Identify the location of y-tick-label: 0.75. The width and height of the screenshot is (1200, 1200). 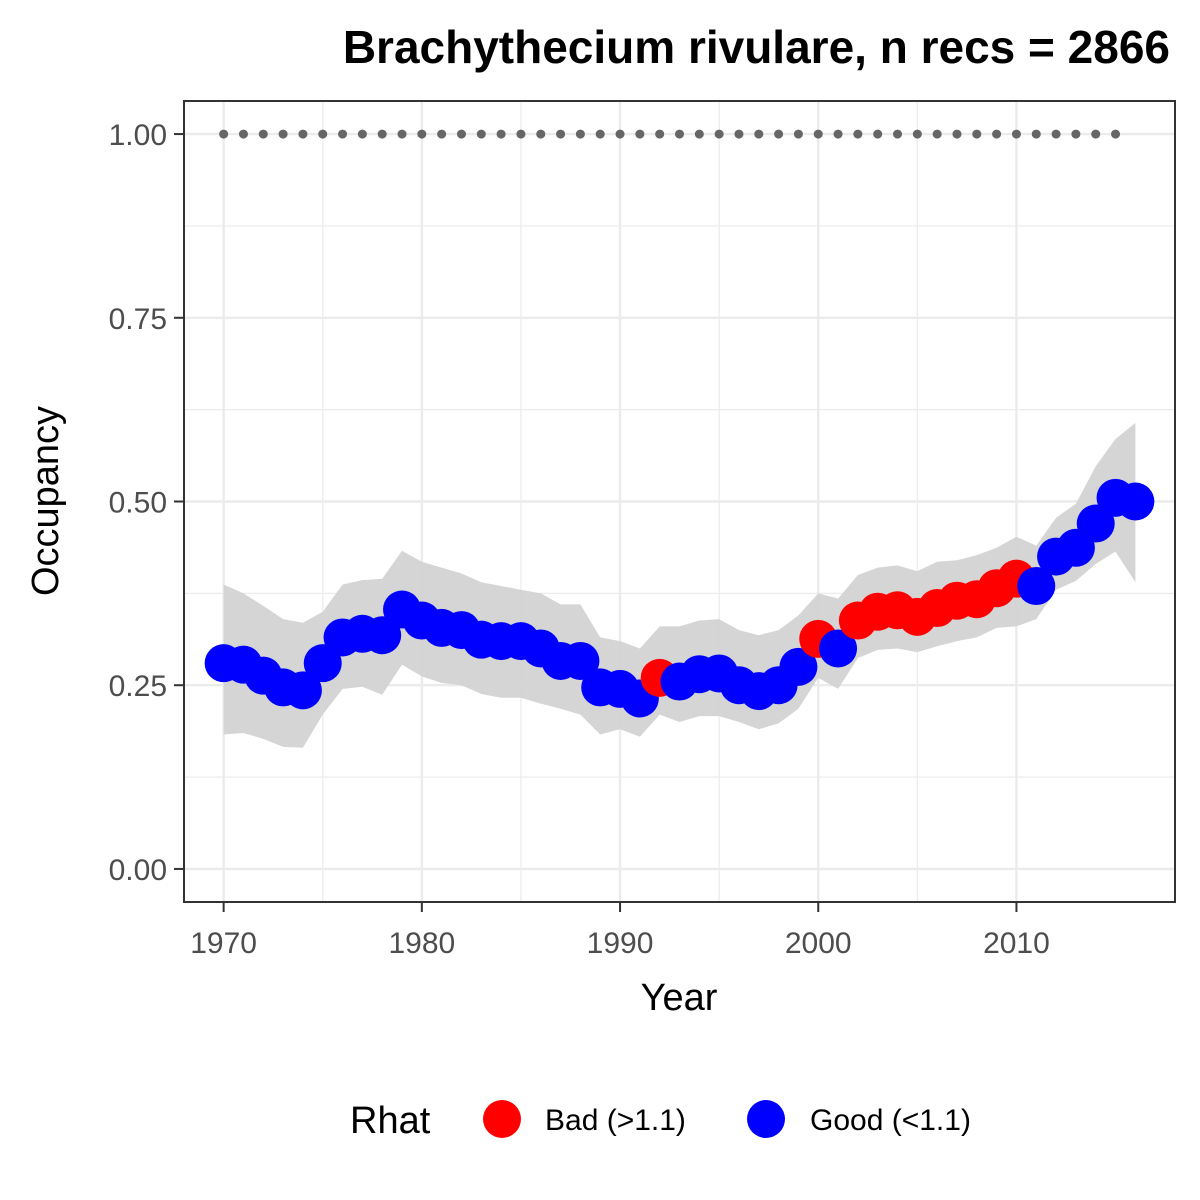
(138, 319).